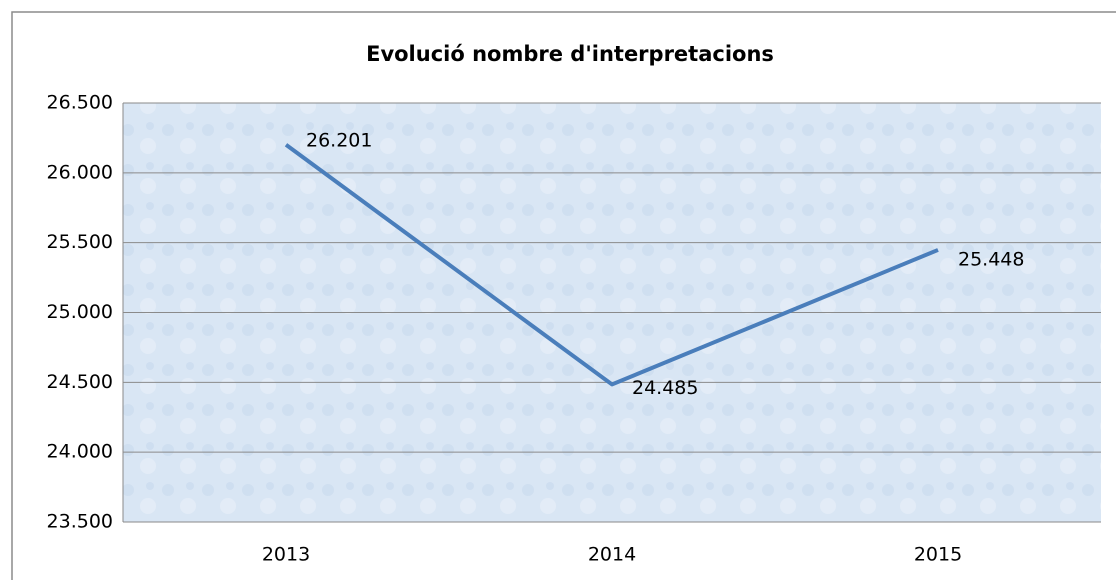  What do you see at coordinates (665, 388) in the screenshot?
I see `data-label: 24.485` at bounding box center [665, 388].